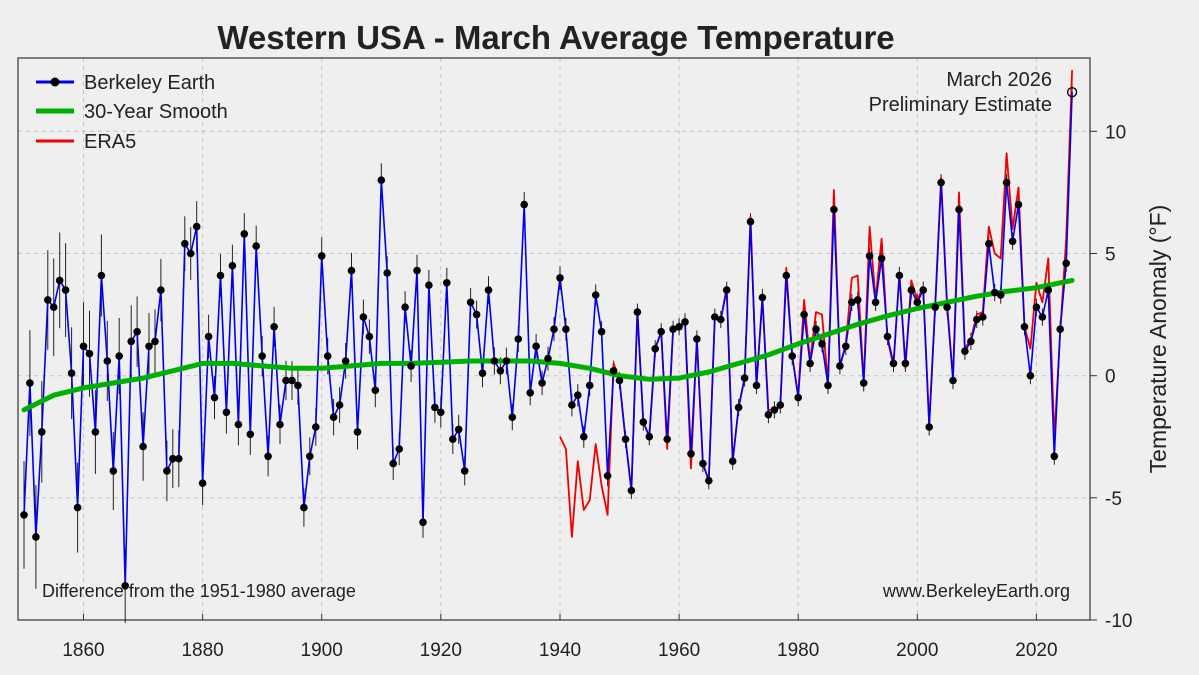 The image size is (1199, 675). What do you see at coordinates (1072, 92) in the screenshot?
I see `preliminary-point` at bounding box center [1072, 92].